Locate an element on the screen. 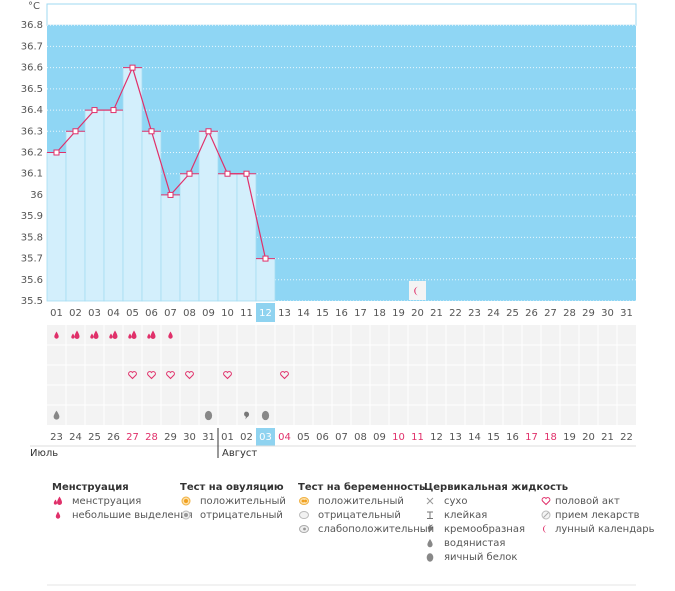 This screenshot has width=675, height=591. date-label: 10 is located at coordinates (398, 437).